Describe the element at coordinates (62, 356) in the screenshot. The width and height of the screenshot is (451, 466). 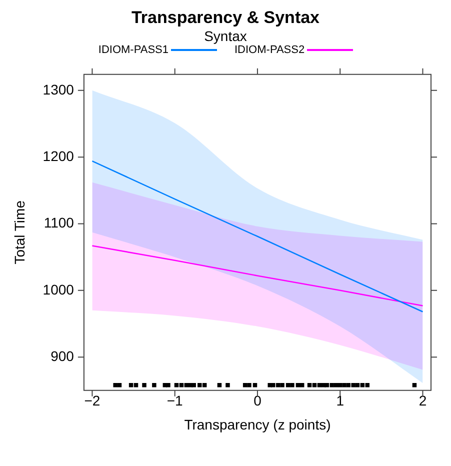
I see `y-tick-label: 900` at that location.